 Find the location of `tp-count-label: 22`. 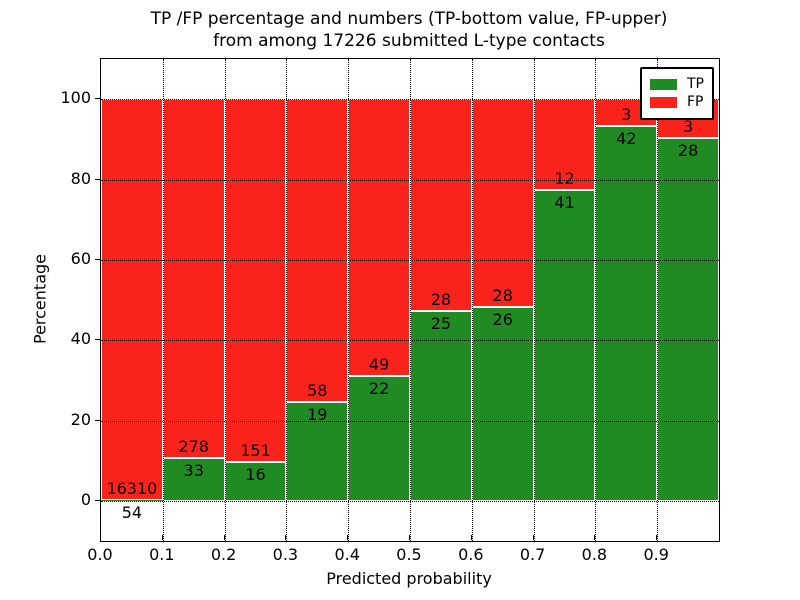

tp-count-label: 22 is located at coordinates (379, 389).